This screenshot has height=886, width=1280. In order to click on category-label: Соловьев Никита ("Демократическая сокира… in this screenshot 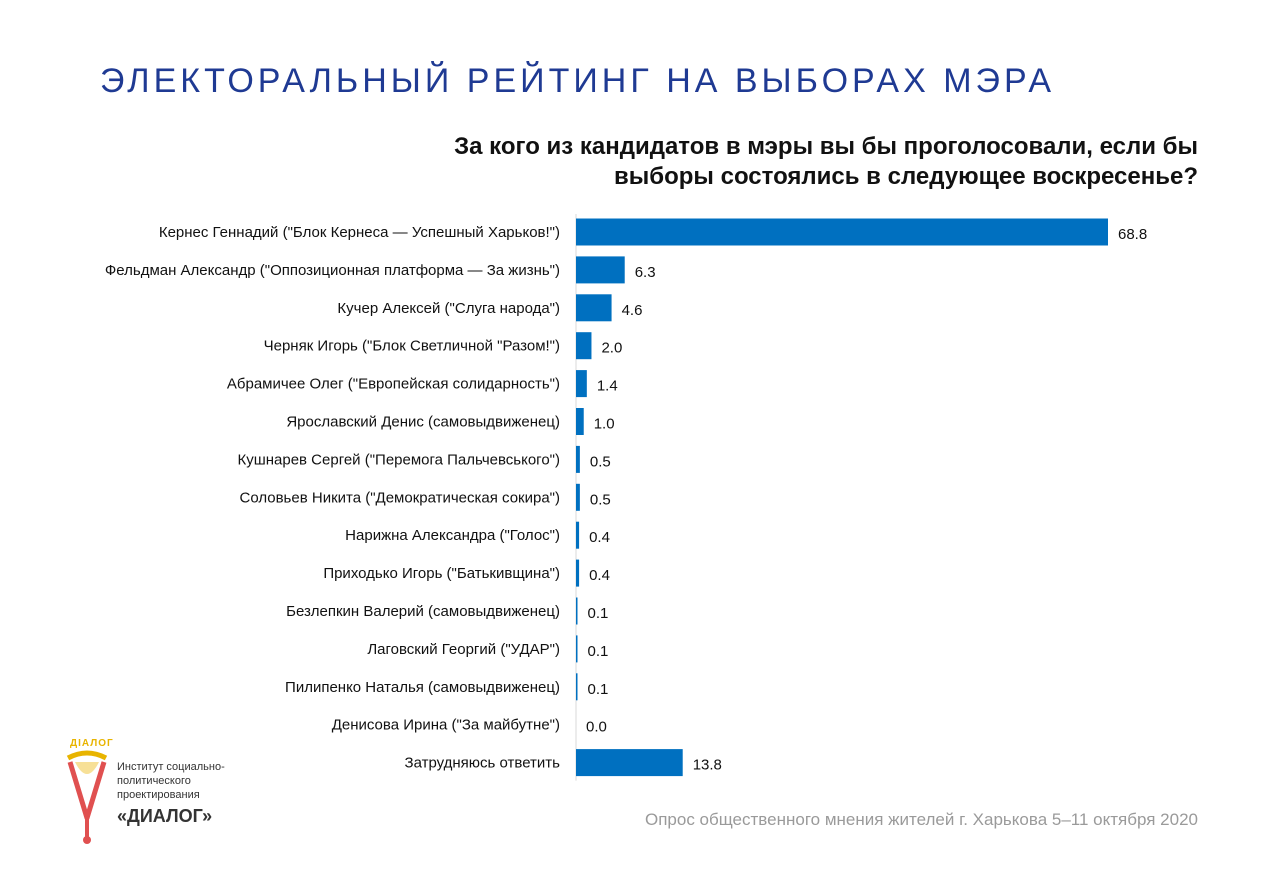, I will do `click(399, 497)`.